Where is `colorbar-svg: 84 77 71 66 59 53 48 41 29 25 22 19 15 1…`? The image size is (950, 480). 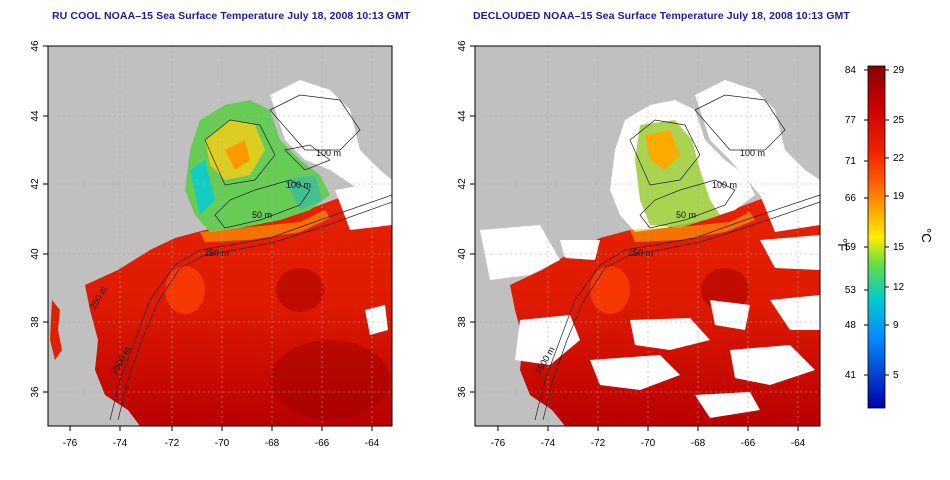 colorbar-svg: 84 77 71 66 59 53 48 41 29 25 22 19 15 1… is located at coordinates (884, 237).